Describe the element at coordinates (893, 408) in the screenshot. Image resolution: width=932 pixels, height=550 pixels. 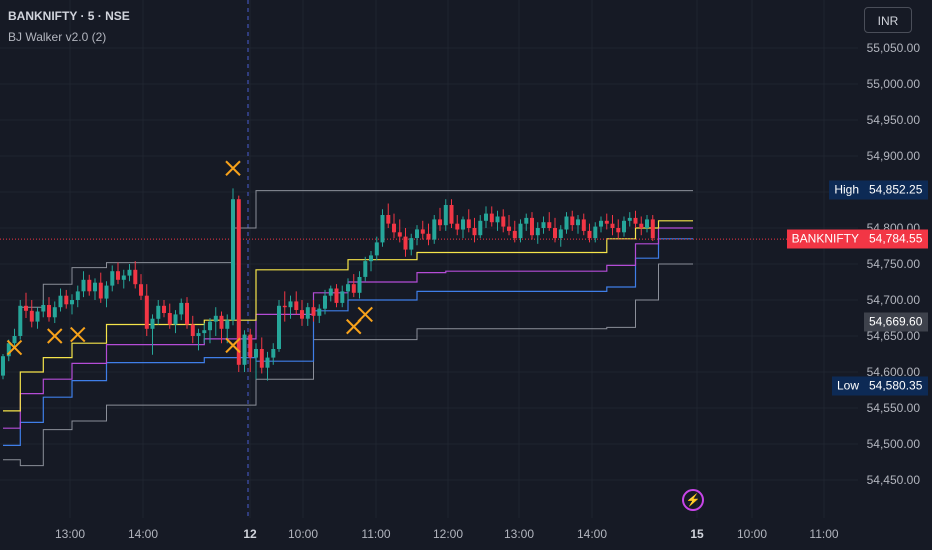
I see `price-tick-label: 54,550.00` at that location.